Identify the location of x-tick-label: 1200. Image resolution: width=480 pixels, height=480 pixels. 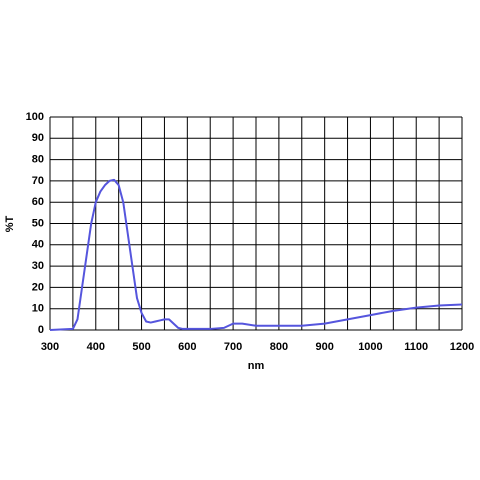
(462, 347).